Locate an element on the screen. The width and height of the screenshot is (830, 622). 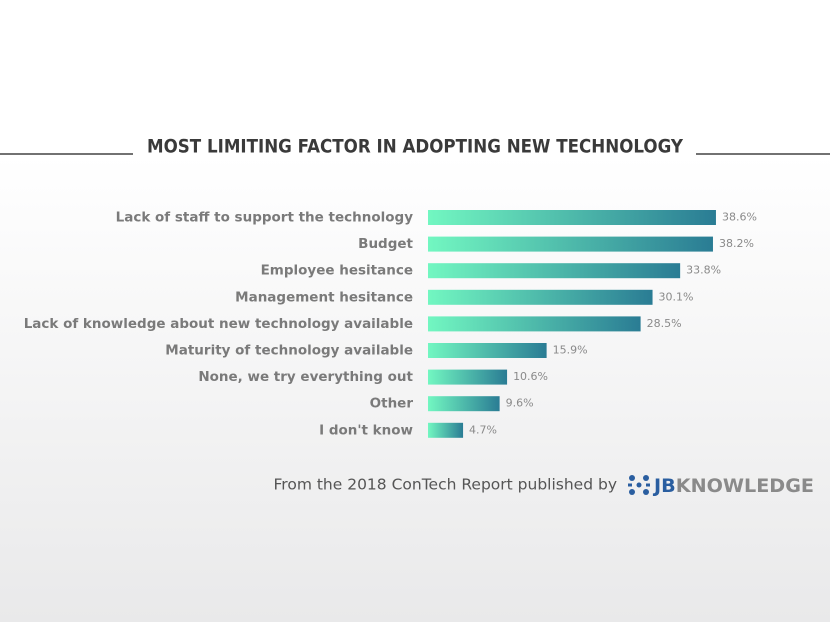
value-label: 30.1% is located at coordinates (676, 296).